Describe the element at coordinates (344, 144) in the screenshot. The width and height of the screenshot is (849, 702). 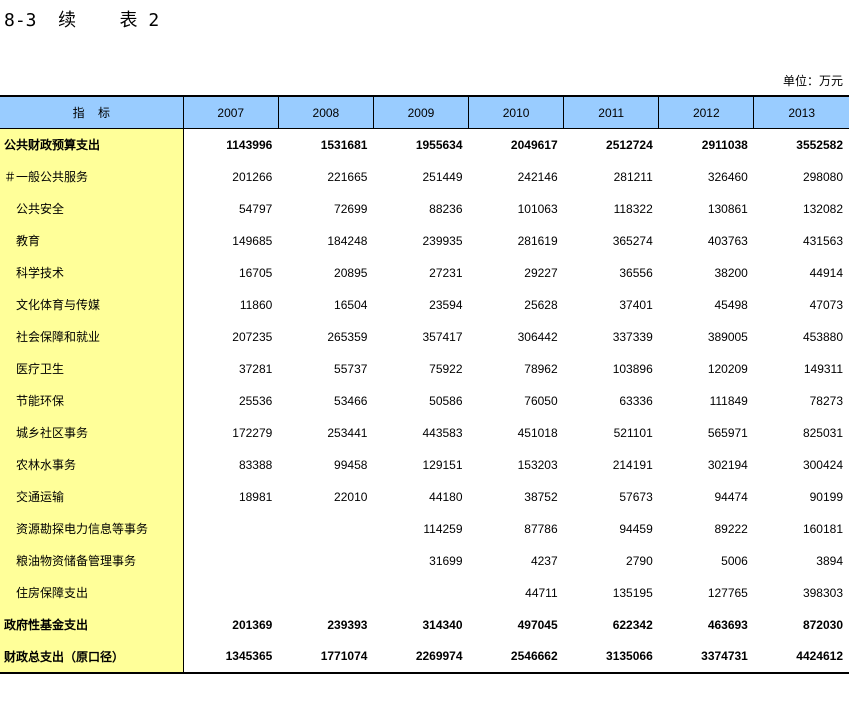
I see `cell-value: 1531681` at that location.